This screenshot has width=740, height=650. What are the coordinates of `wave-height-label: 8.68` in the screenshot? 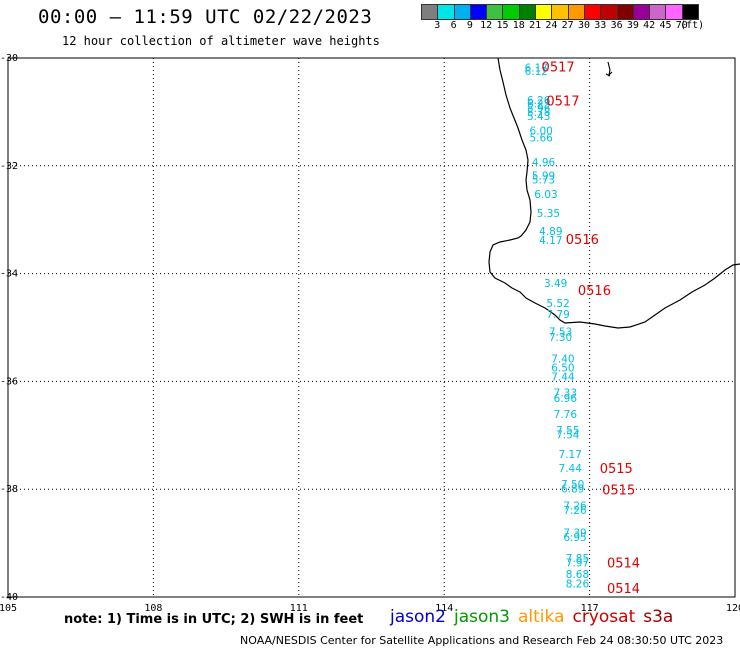 It's located at (577, 575).